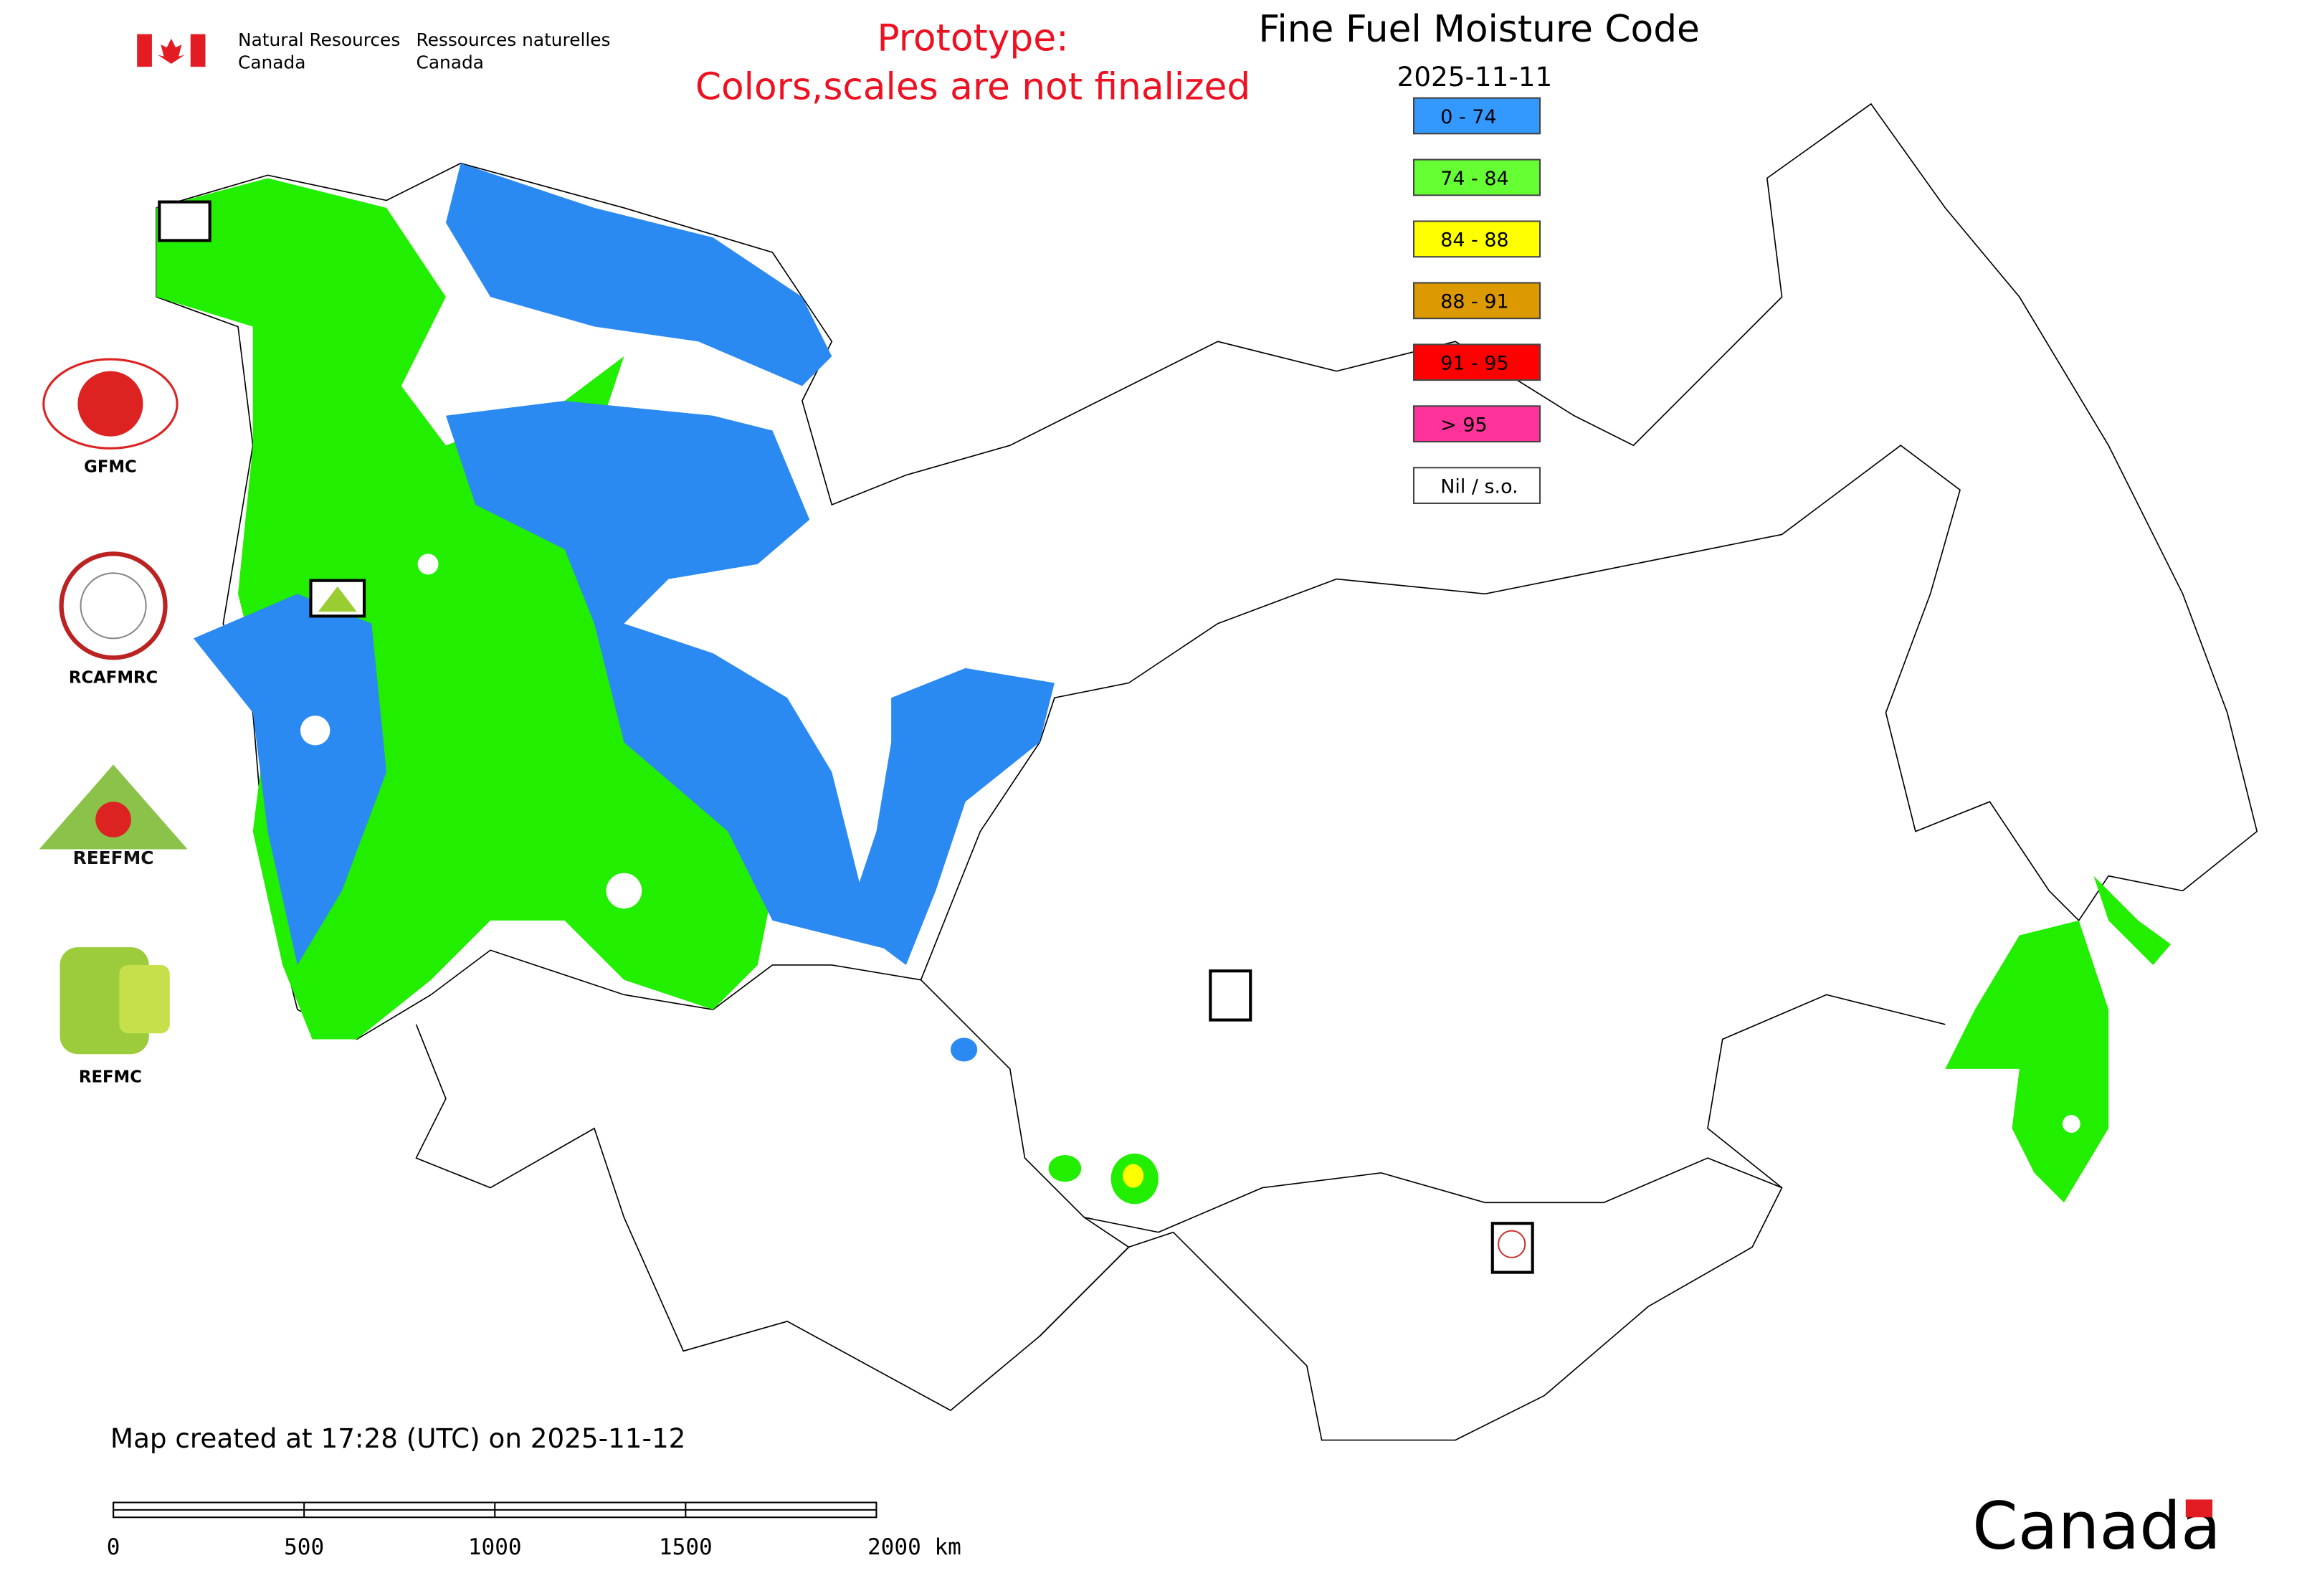 The image size is (2302, 1596). Describe the element at coordinates (534, 1530) in the screenshot. I see `scale-bar: 0 500 1000 1500 2000 km` at that location.